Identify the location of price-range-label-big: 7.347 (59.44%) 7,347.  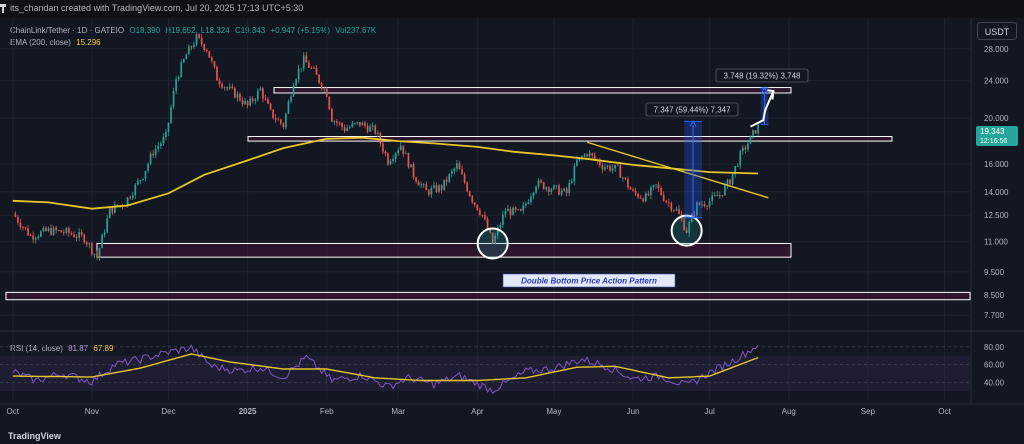
(692, 109).